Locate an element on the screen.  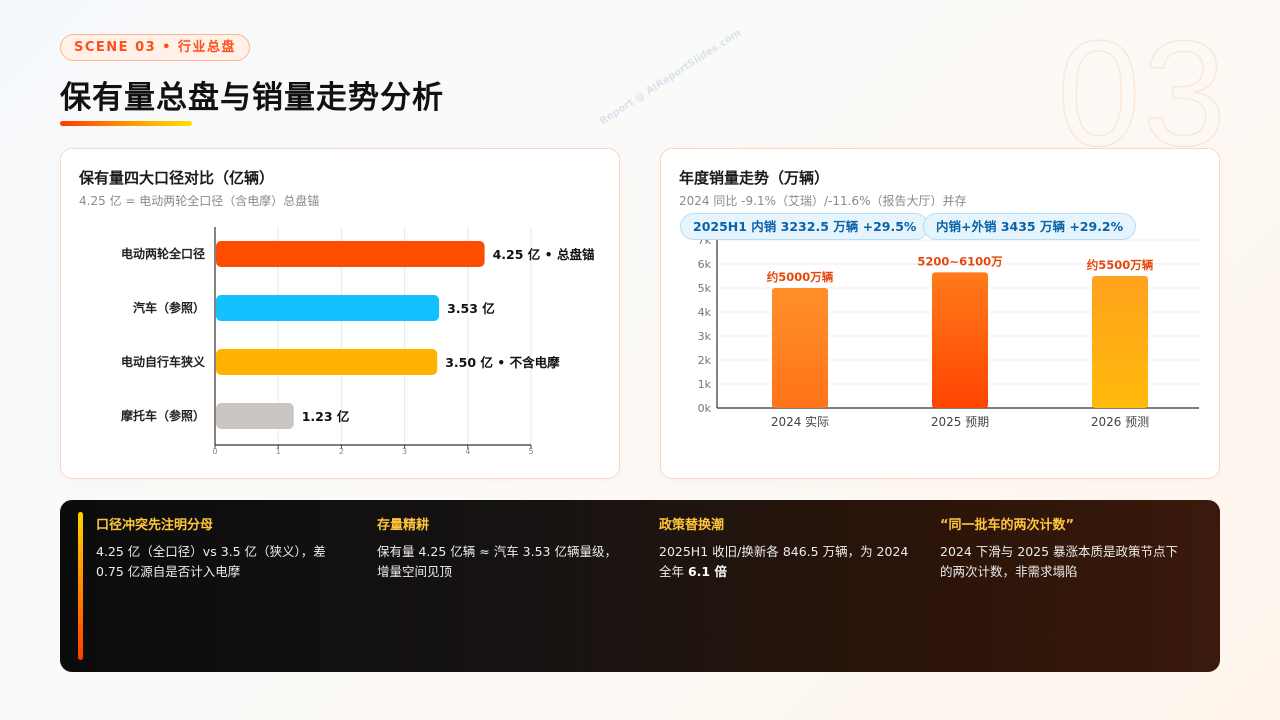
domestic-sales-pill: 2025H1 内销 3232.5 万辆 +29.5% is located at coordinates (805, 226).